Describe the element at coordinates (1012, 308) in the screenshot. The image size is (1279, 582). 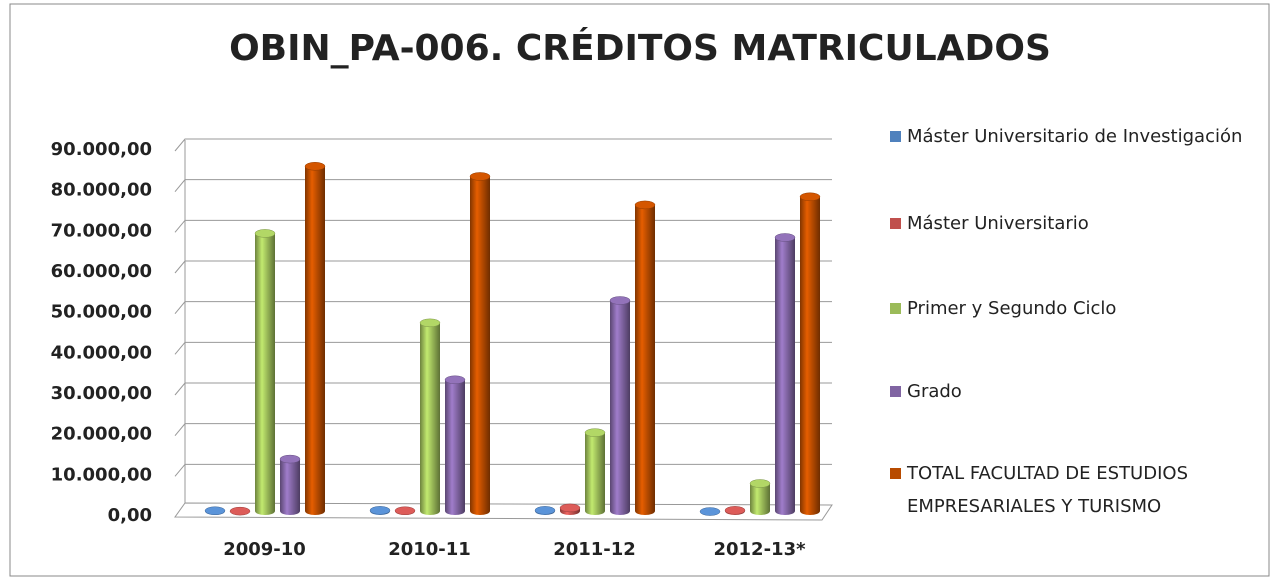
I see `legend-label: Primer y Segundo Ciclo` at that location.